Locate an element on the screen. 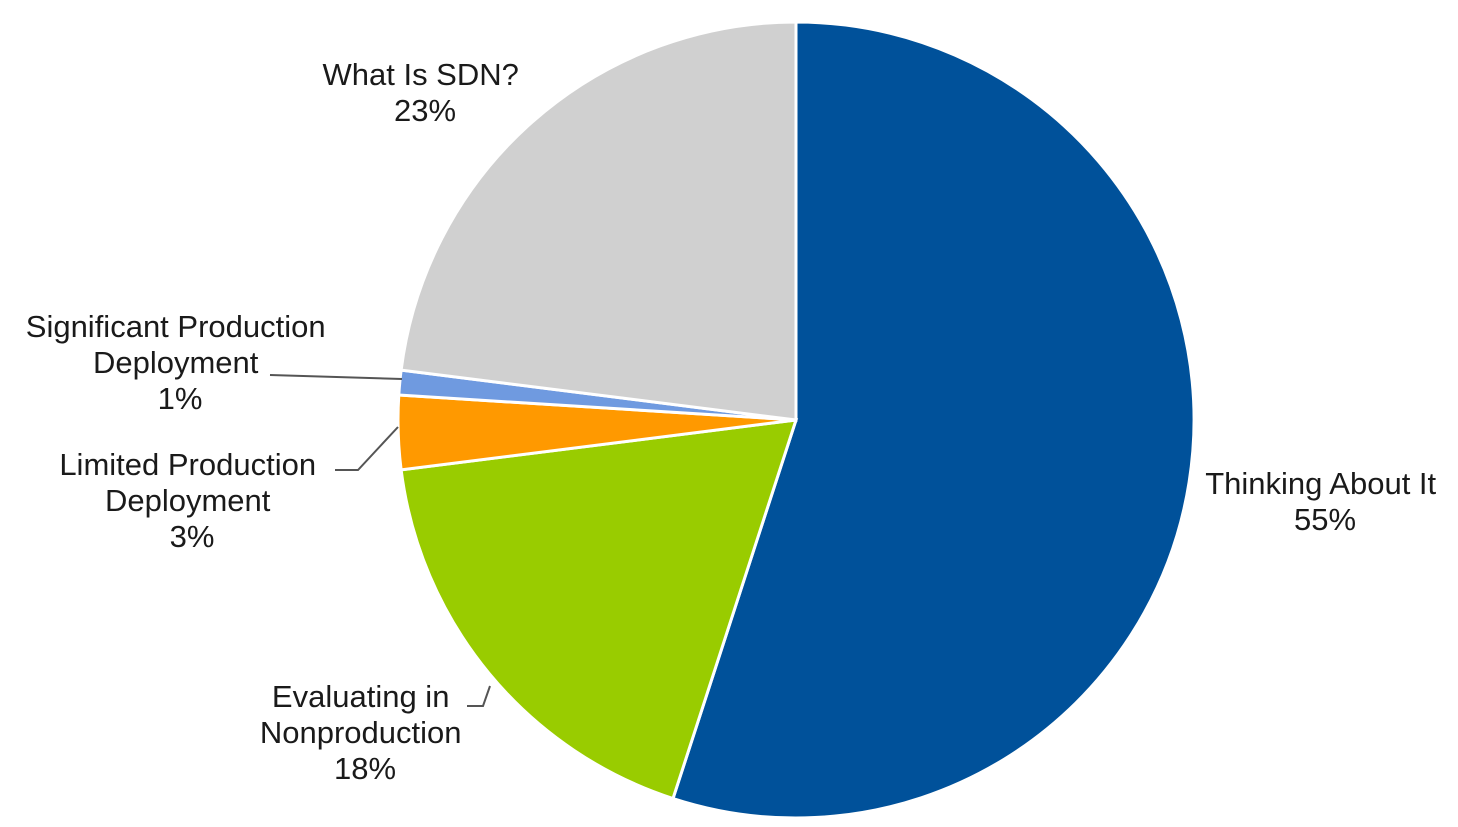 This screenshot has width=1458, height=827. leader-lines is located at coordinates (380, 540).